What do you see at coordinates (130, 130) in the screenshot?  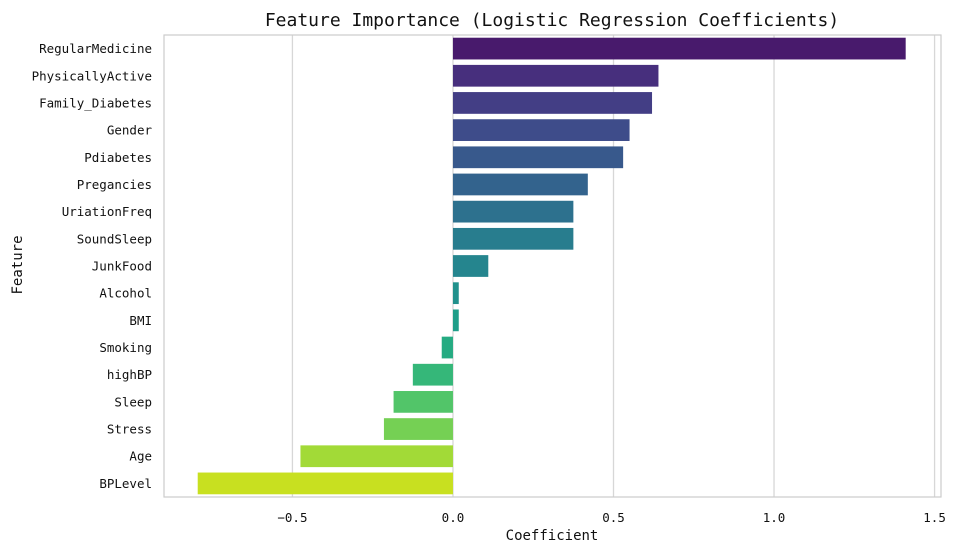 I see `y-tick-label: Gender` at bounding box center [130, 130].